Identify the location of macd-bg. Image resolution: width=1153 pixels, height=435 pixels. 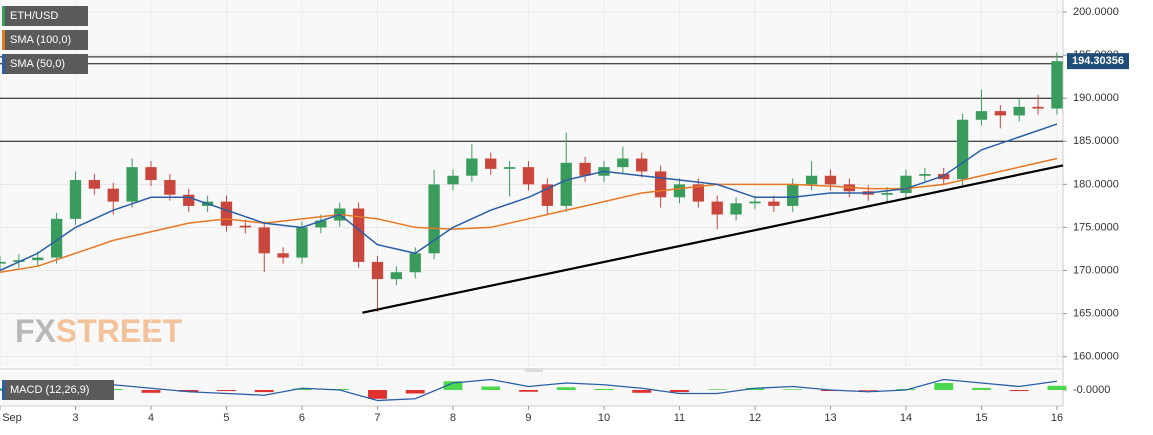
(531, 389).